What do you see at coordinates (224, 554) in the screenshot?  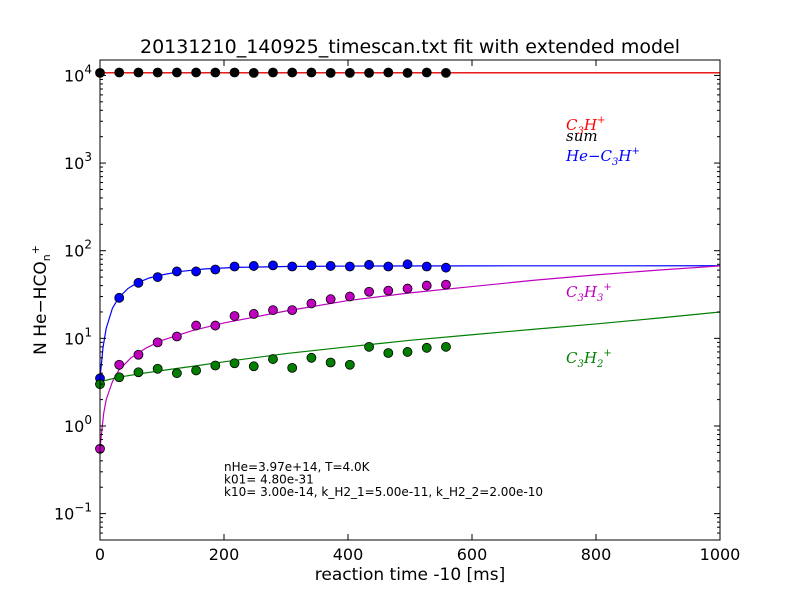 I see `x-tick-label: 200` at bounding box center [224, 554].